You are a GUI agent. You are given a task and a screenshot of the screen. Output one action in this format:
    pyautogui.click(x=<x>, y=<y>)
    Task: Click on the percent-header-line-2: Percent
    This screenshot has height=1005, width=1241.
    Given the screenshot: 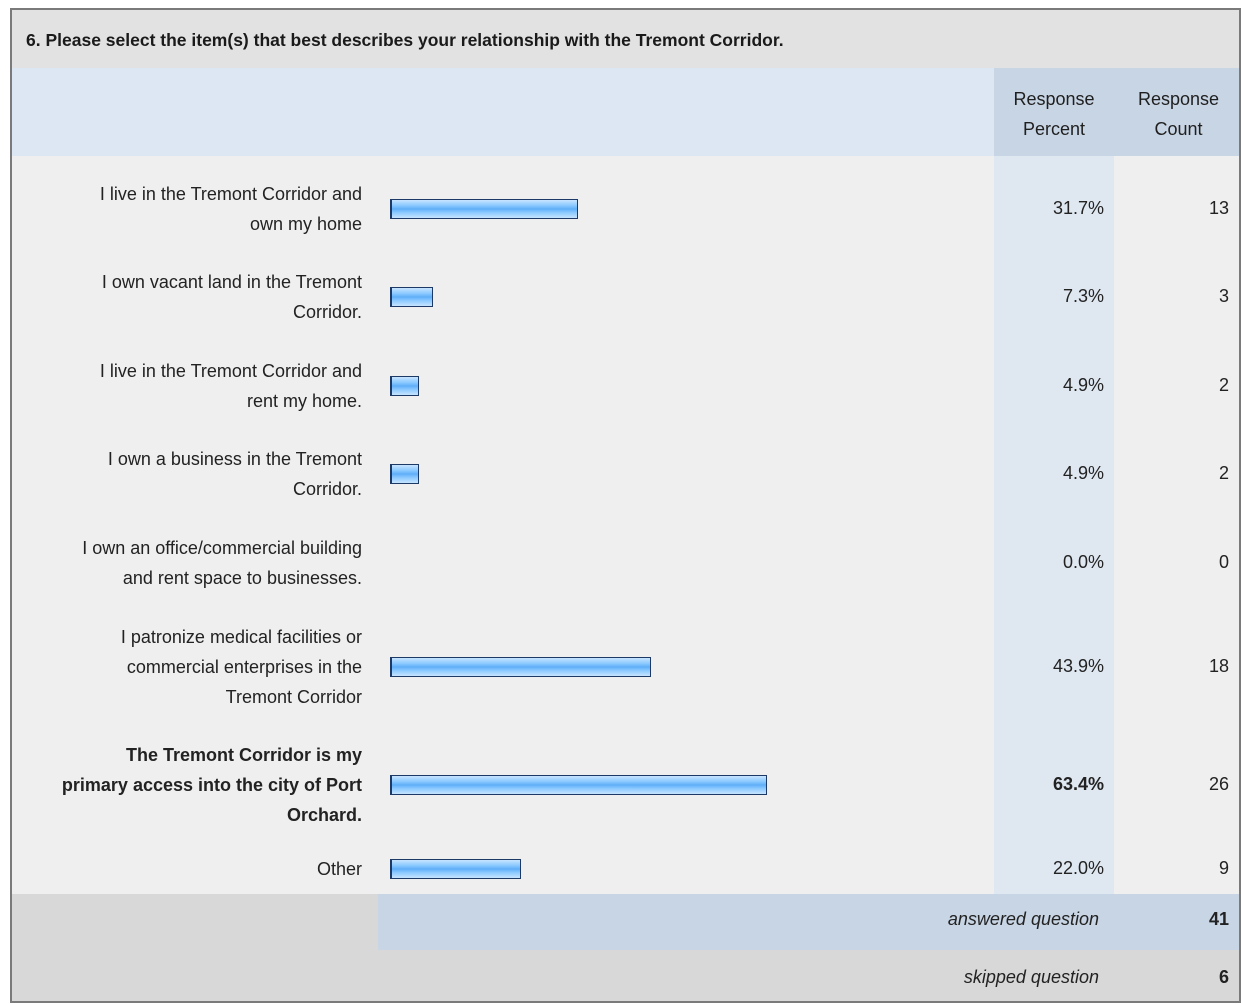 What is the action you would take?
    pyautogui.click(x=1054, y=129)
    